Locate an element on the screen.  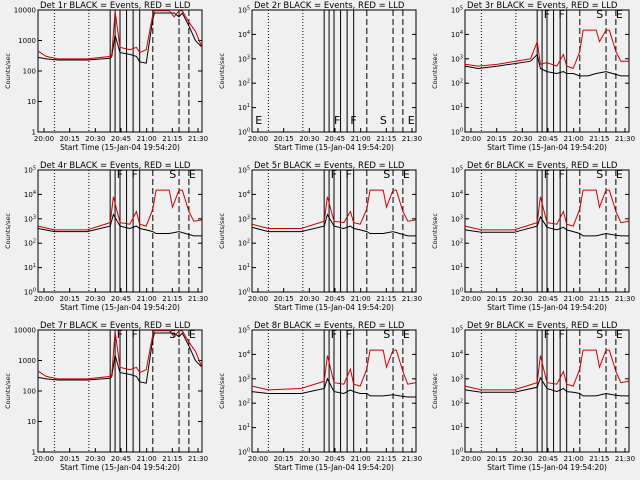
panel-title: Det 5r BLACK = Events, RED = LLD is located at coordinates (329, 166).